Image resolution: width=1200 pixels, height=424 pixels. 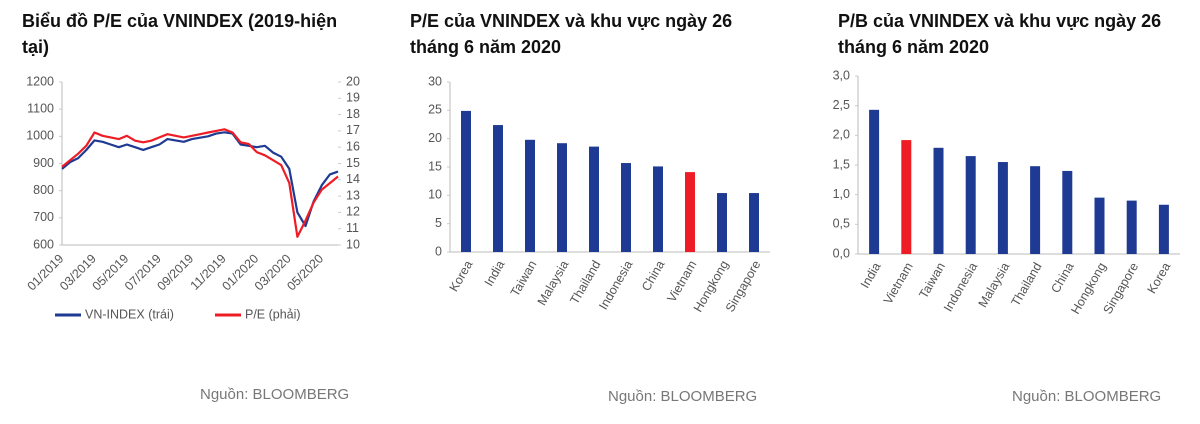 I want to click on y-tick-label: 25, so click(x=435, y=110).